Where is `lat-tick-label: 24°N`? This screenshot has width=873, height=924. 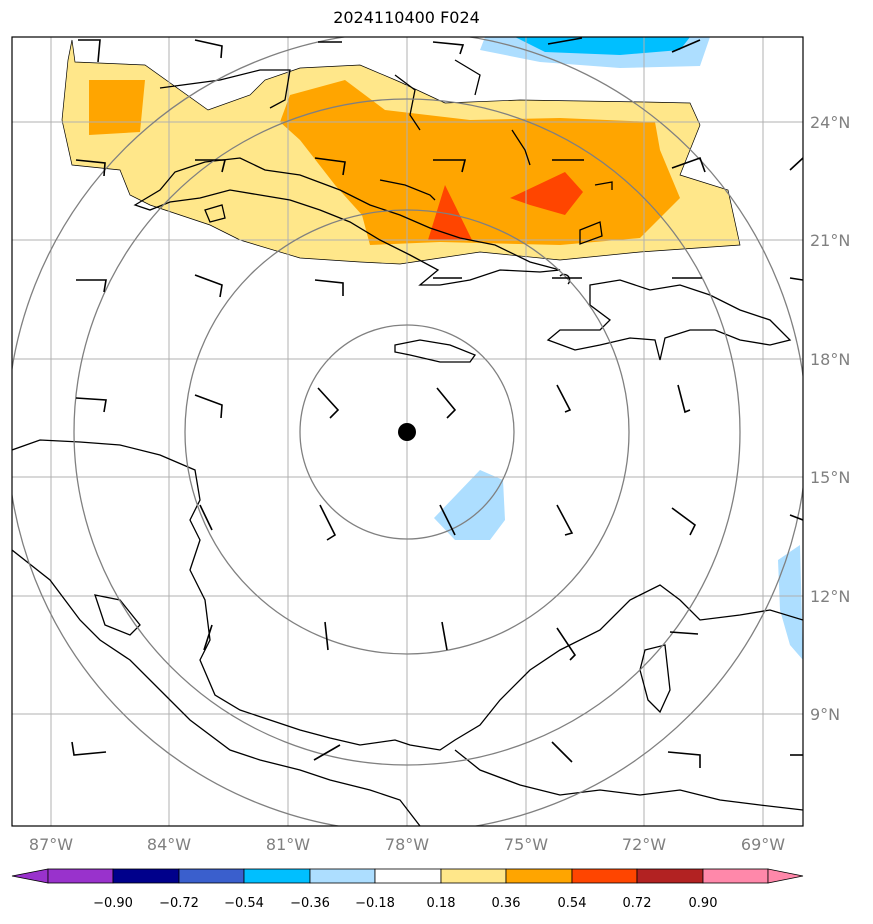 lat-tick-label: 24°N is located at coordinates (830, 122).